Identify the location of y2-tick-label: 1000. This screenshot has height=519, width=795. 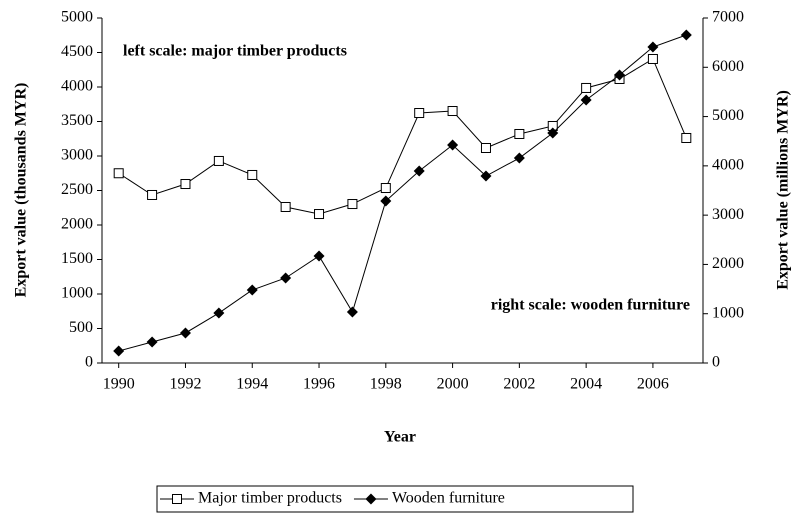
(728, 312).